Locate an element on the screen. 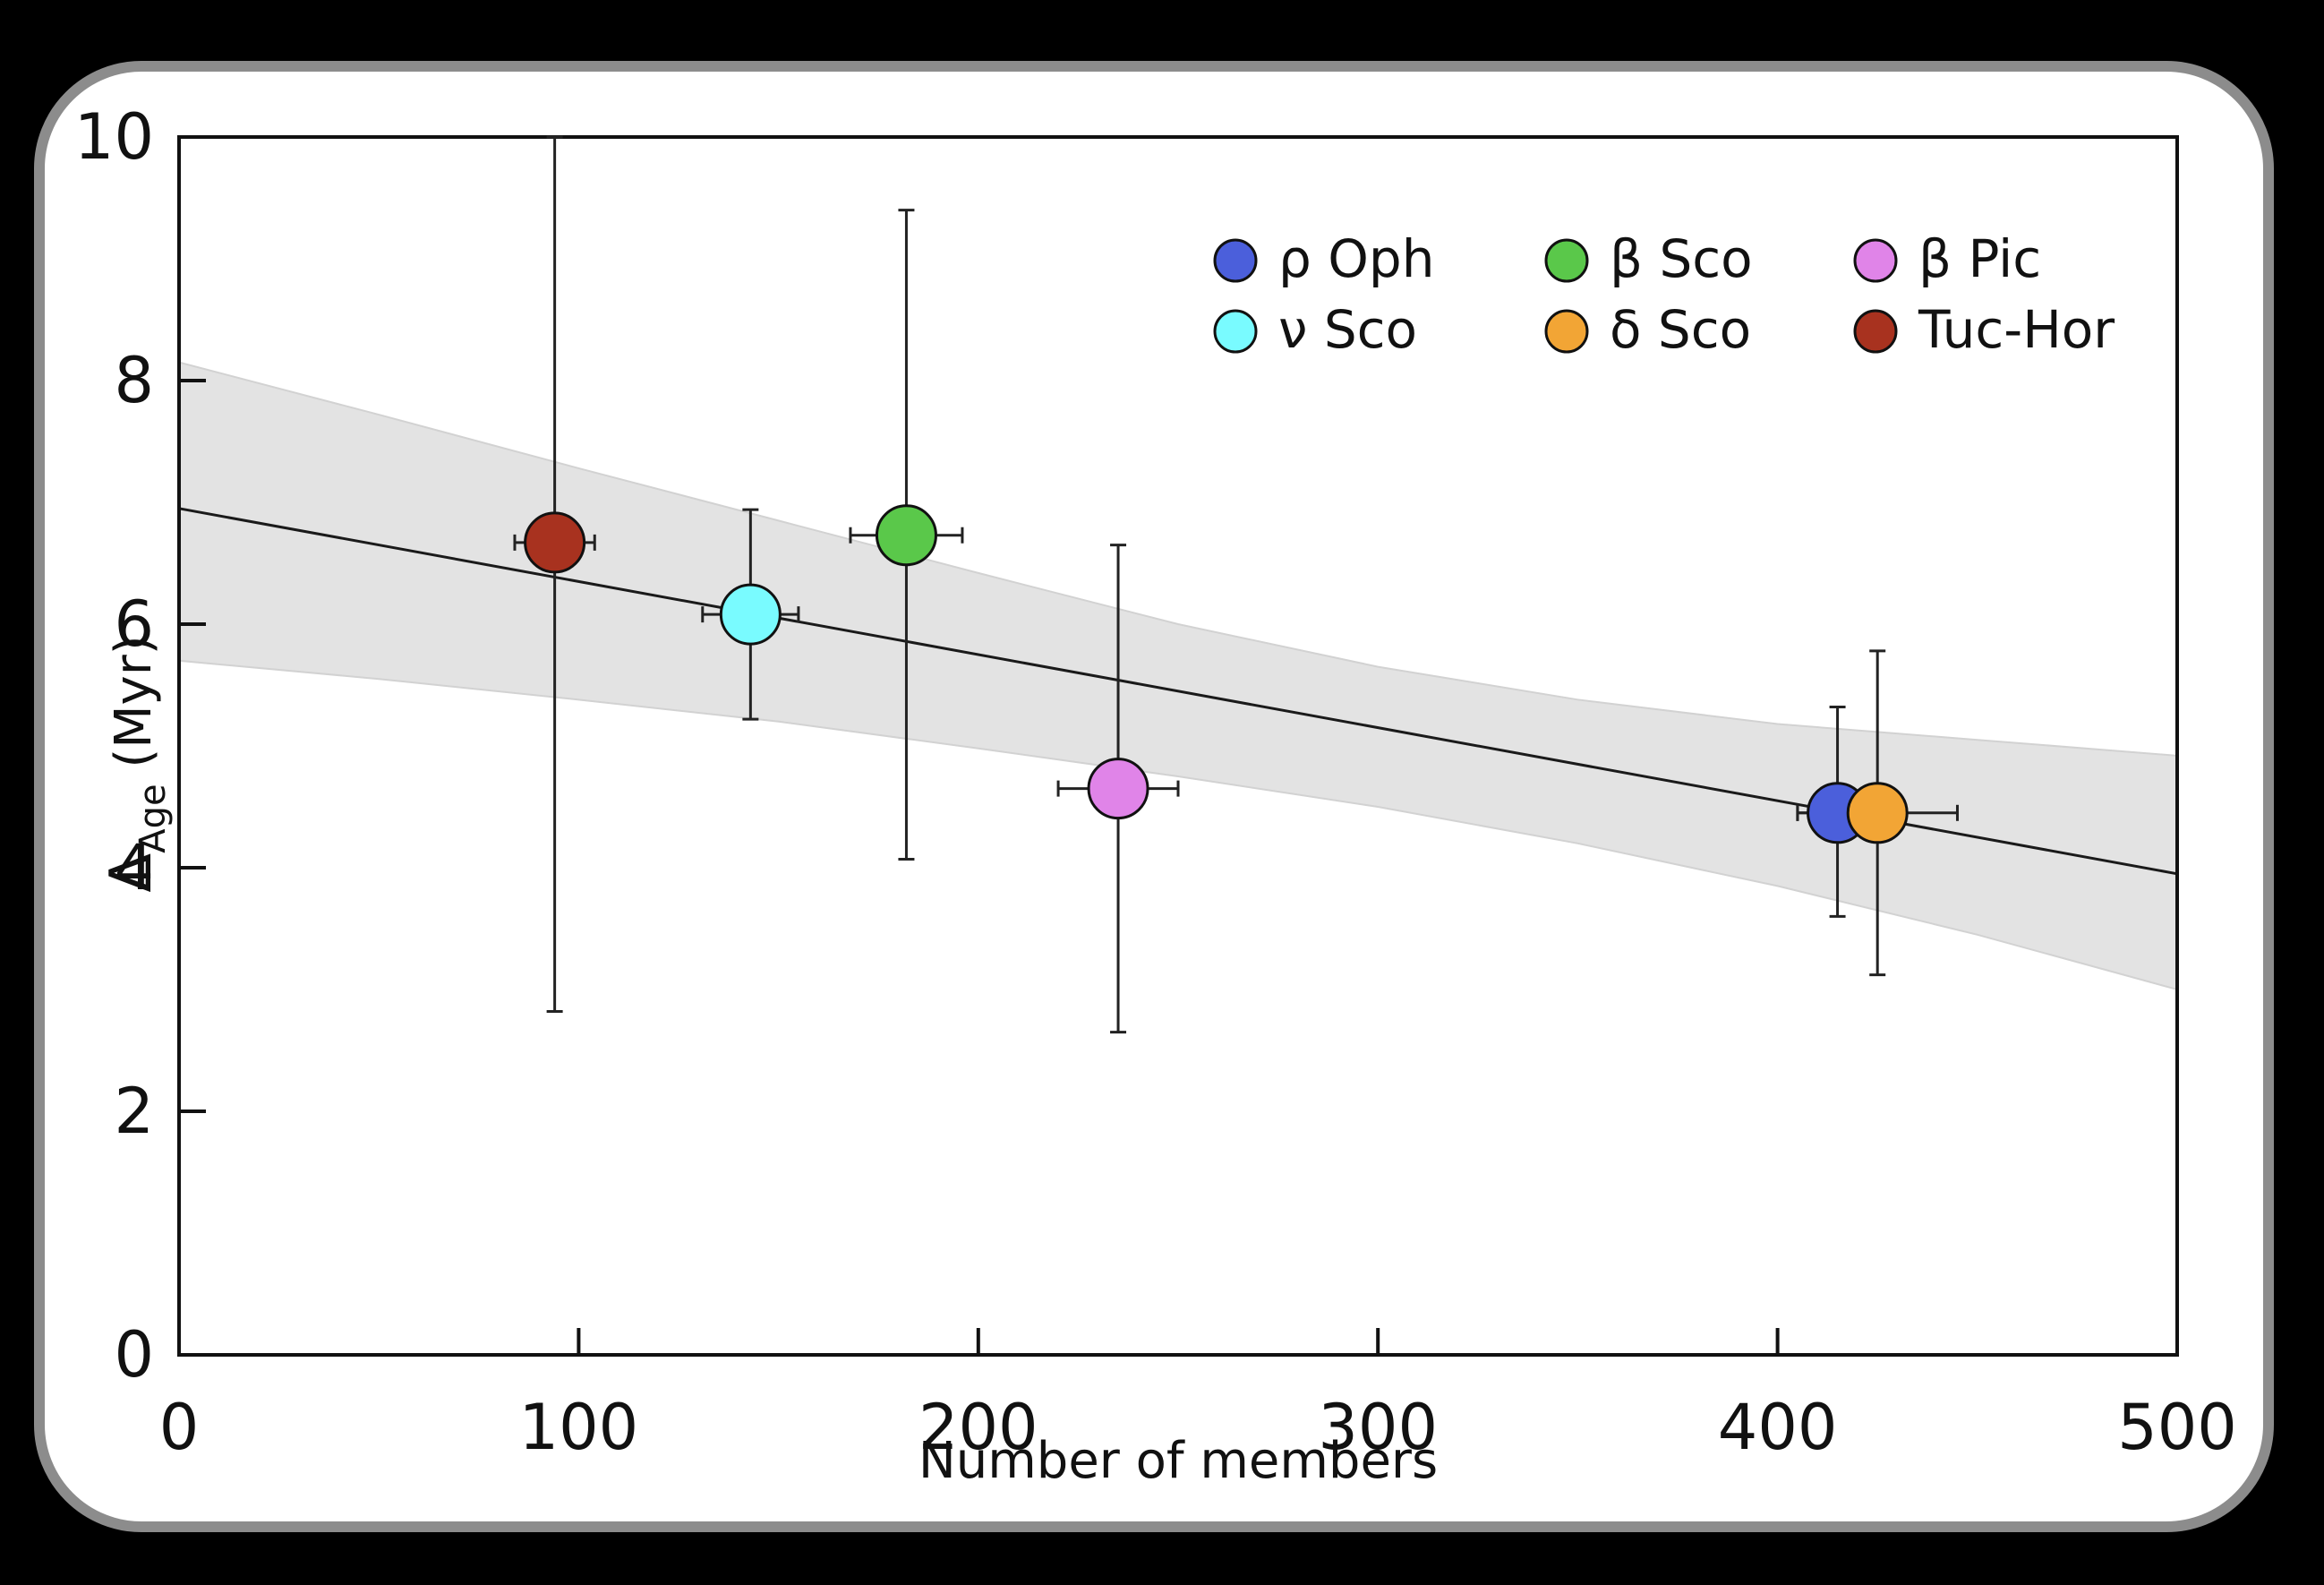 The width and height of the screenshot is (2324, 1585). legend-item: Tuc-Hor is located at coordinates (1984, 329).